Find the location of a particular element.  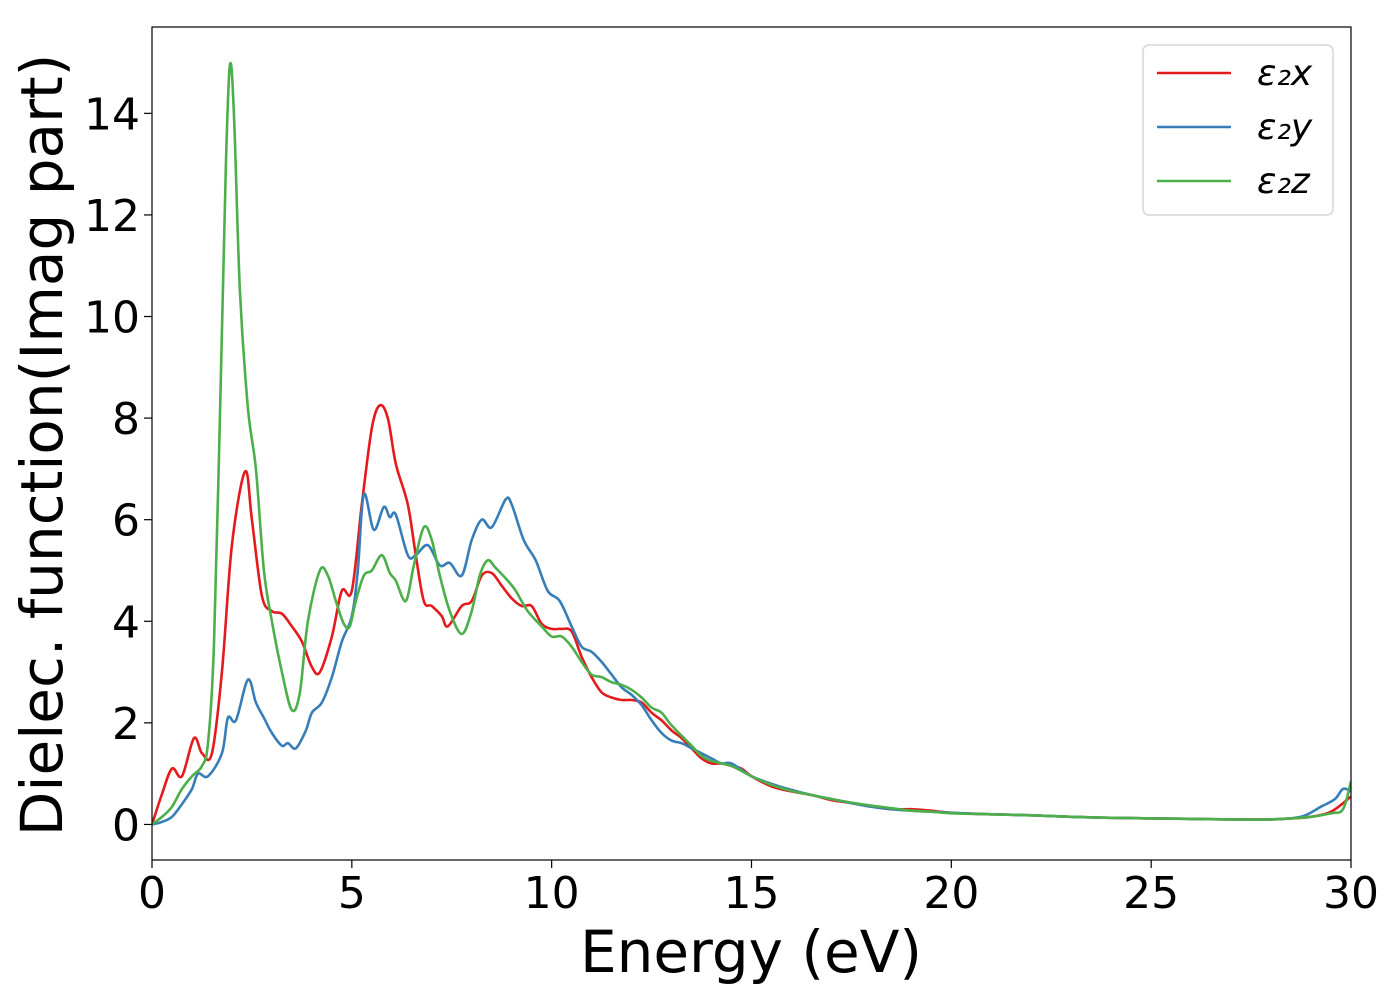

x-tick-label: 20 is located at coordinates (951, 893).